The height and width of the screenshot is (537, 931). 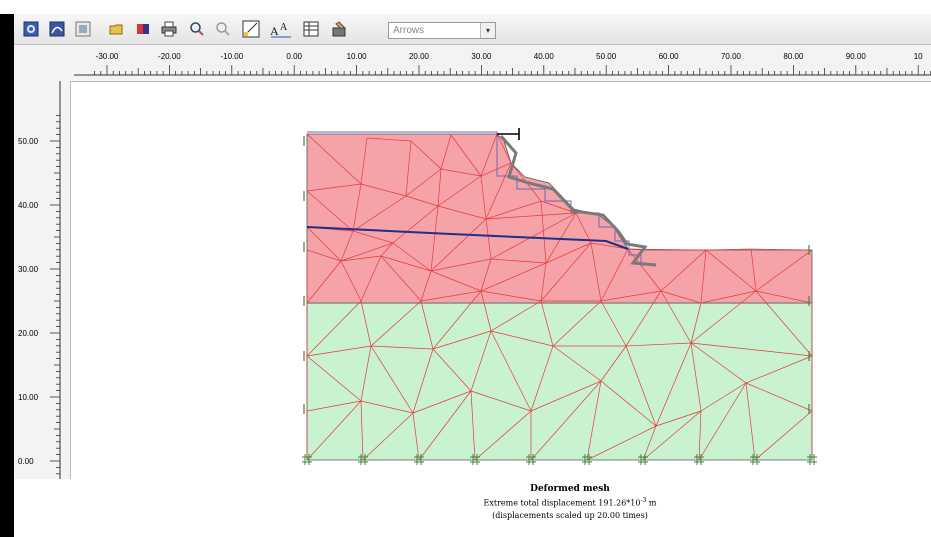 I want to click on chevron-down-icon: ▾, so click(x=487, y=30).